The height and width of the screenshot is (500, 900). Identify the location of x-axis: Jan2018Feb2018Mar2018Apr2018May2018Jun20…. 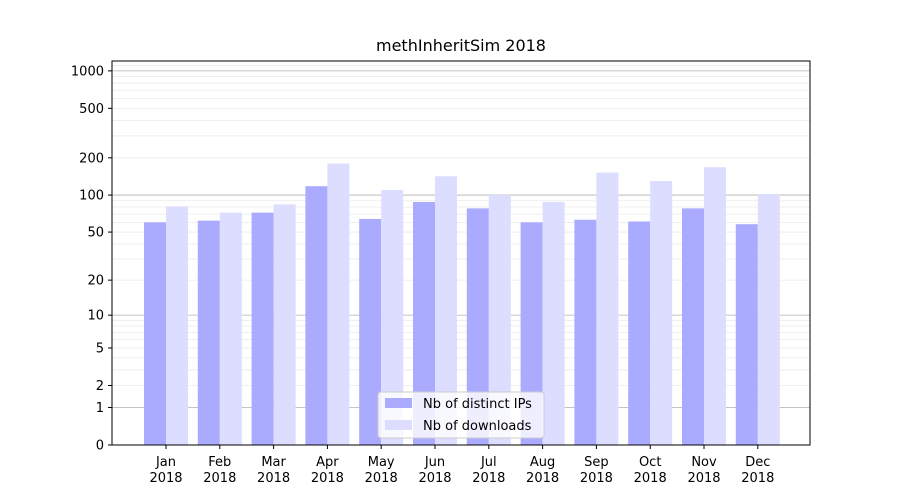
(461, 465).